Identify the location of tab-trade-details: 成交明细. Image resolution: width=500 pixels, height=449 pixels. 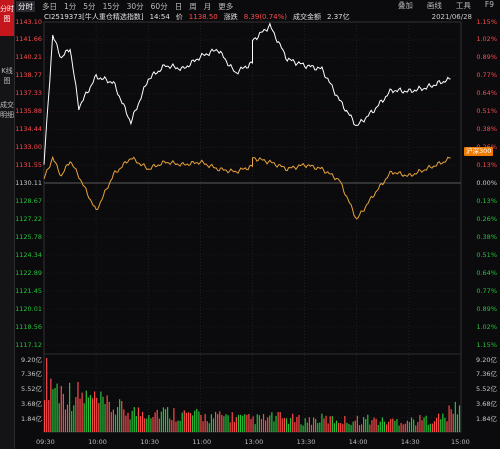
(7, 110).